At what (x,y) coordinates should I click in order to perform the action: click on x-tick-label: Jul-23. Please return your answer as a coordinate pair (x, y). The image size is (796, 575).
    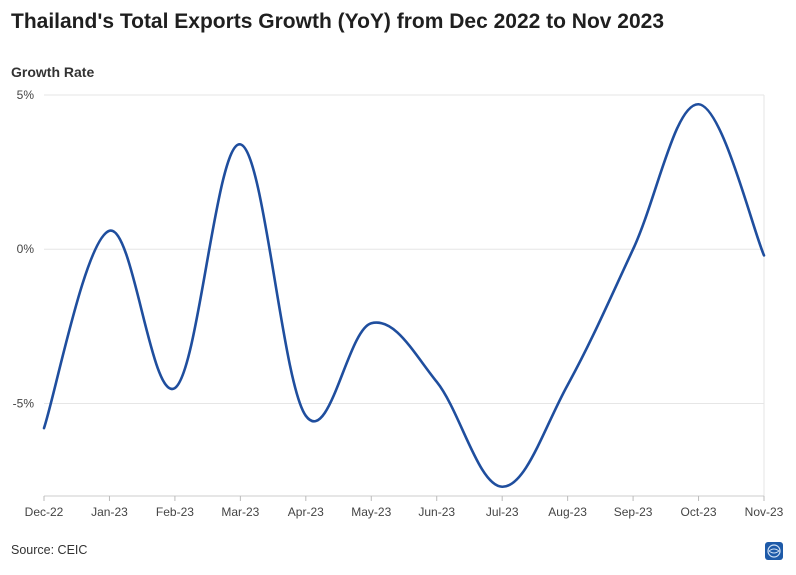
    Looking at the image, I should click on (502, 512).